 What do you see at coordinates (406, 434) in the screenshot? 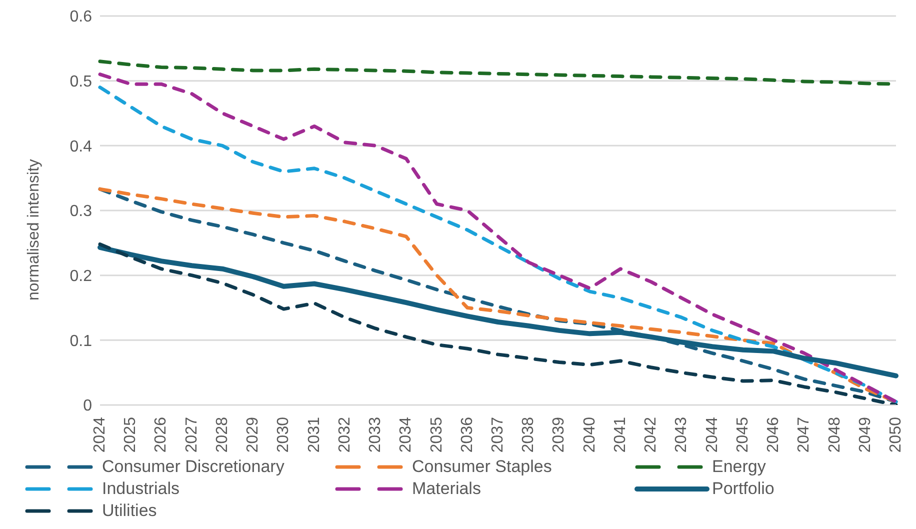
I see `x-tick-label: 2034` at bounding box center [406, 434].